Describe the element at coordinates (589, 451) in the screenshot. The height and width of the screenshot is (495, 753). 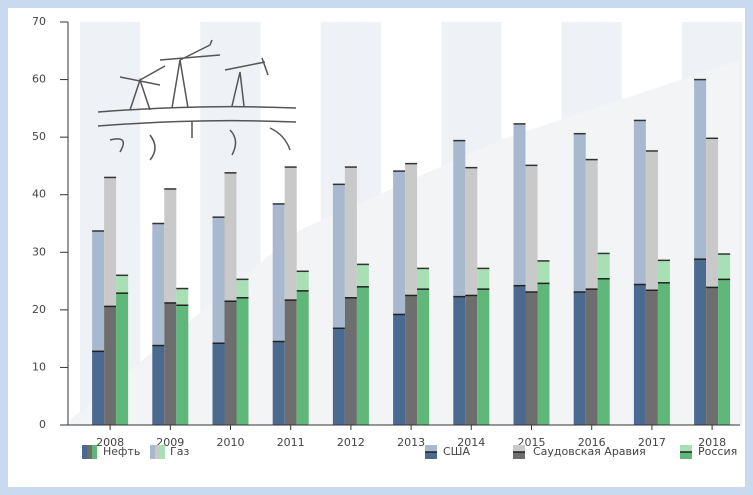
I see `legend-label: Саудовская Аравия` at that location.